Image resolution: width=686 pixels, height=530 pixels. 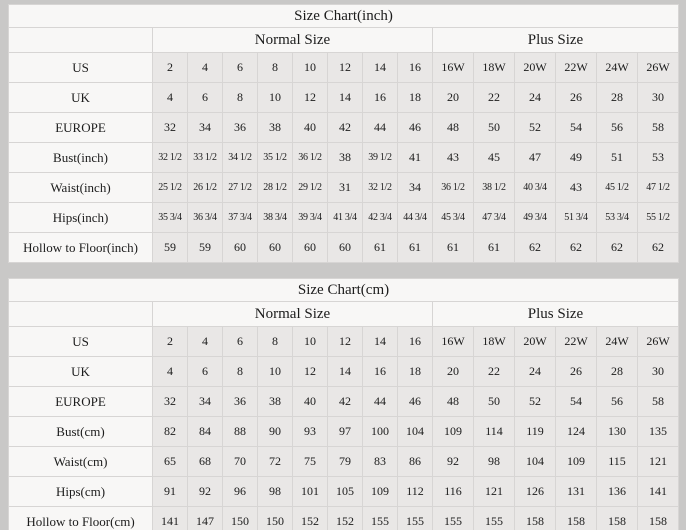 I want to click on size-cell: 18, so click(x=415, y=97).